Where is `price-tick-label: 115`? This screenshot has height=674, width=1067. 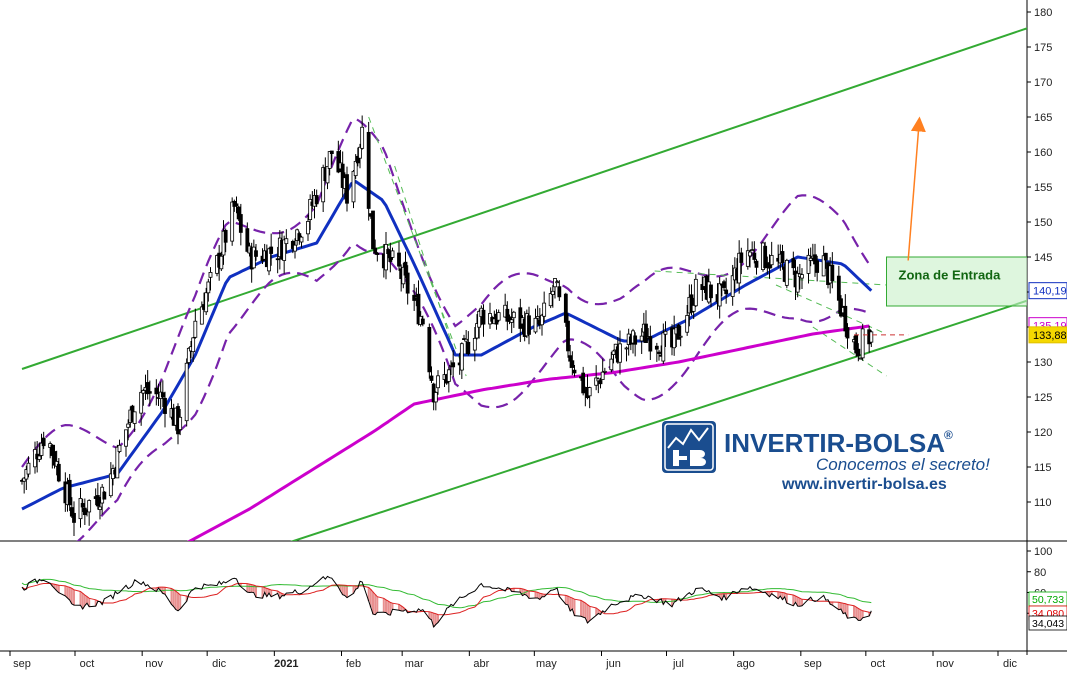 price-tick-label: 115 is located at coordinates (1043, 468).